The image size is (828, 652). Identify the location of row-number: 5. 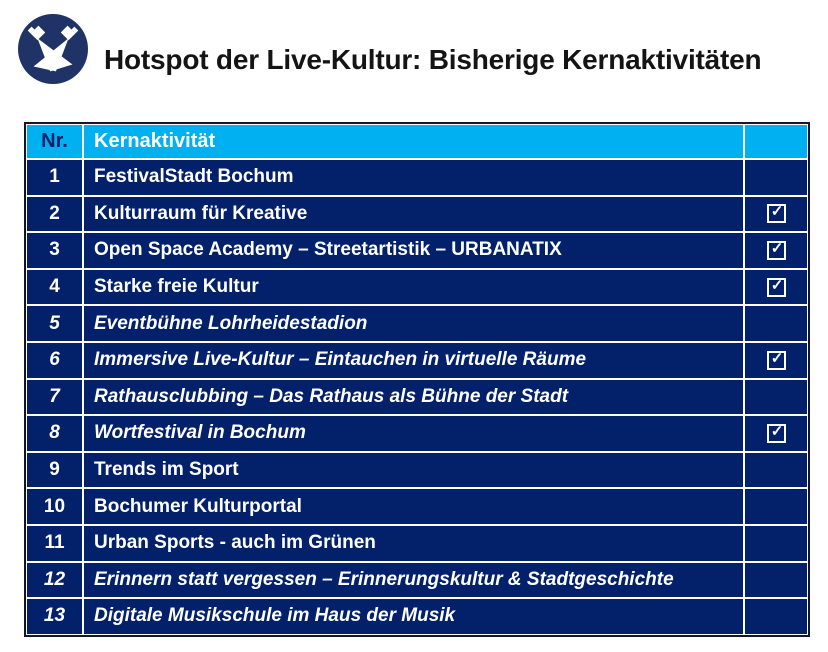
(54, 323).